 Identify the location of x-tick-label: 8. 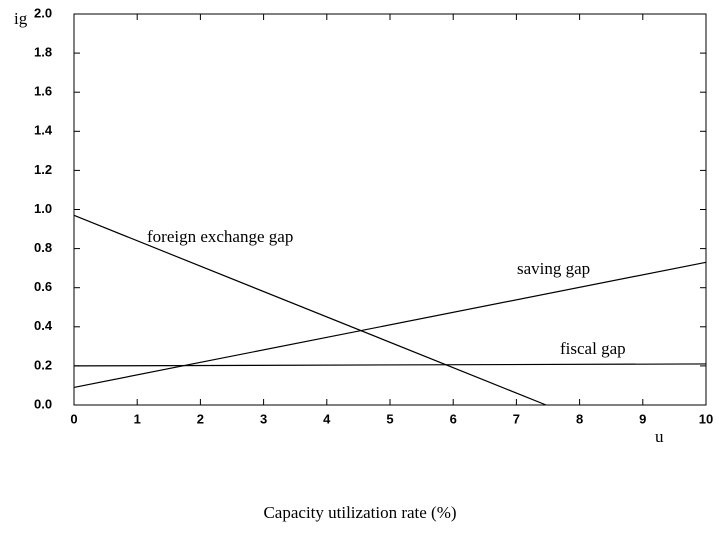
(579, 418).